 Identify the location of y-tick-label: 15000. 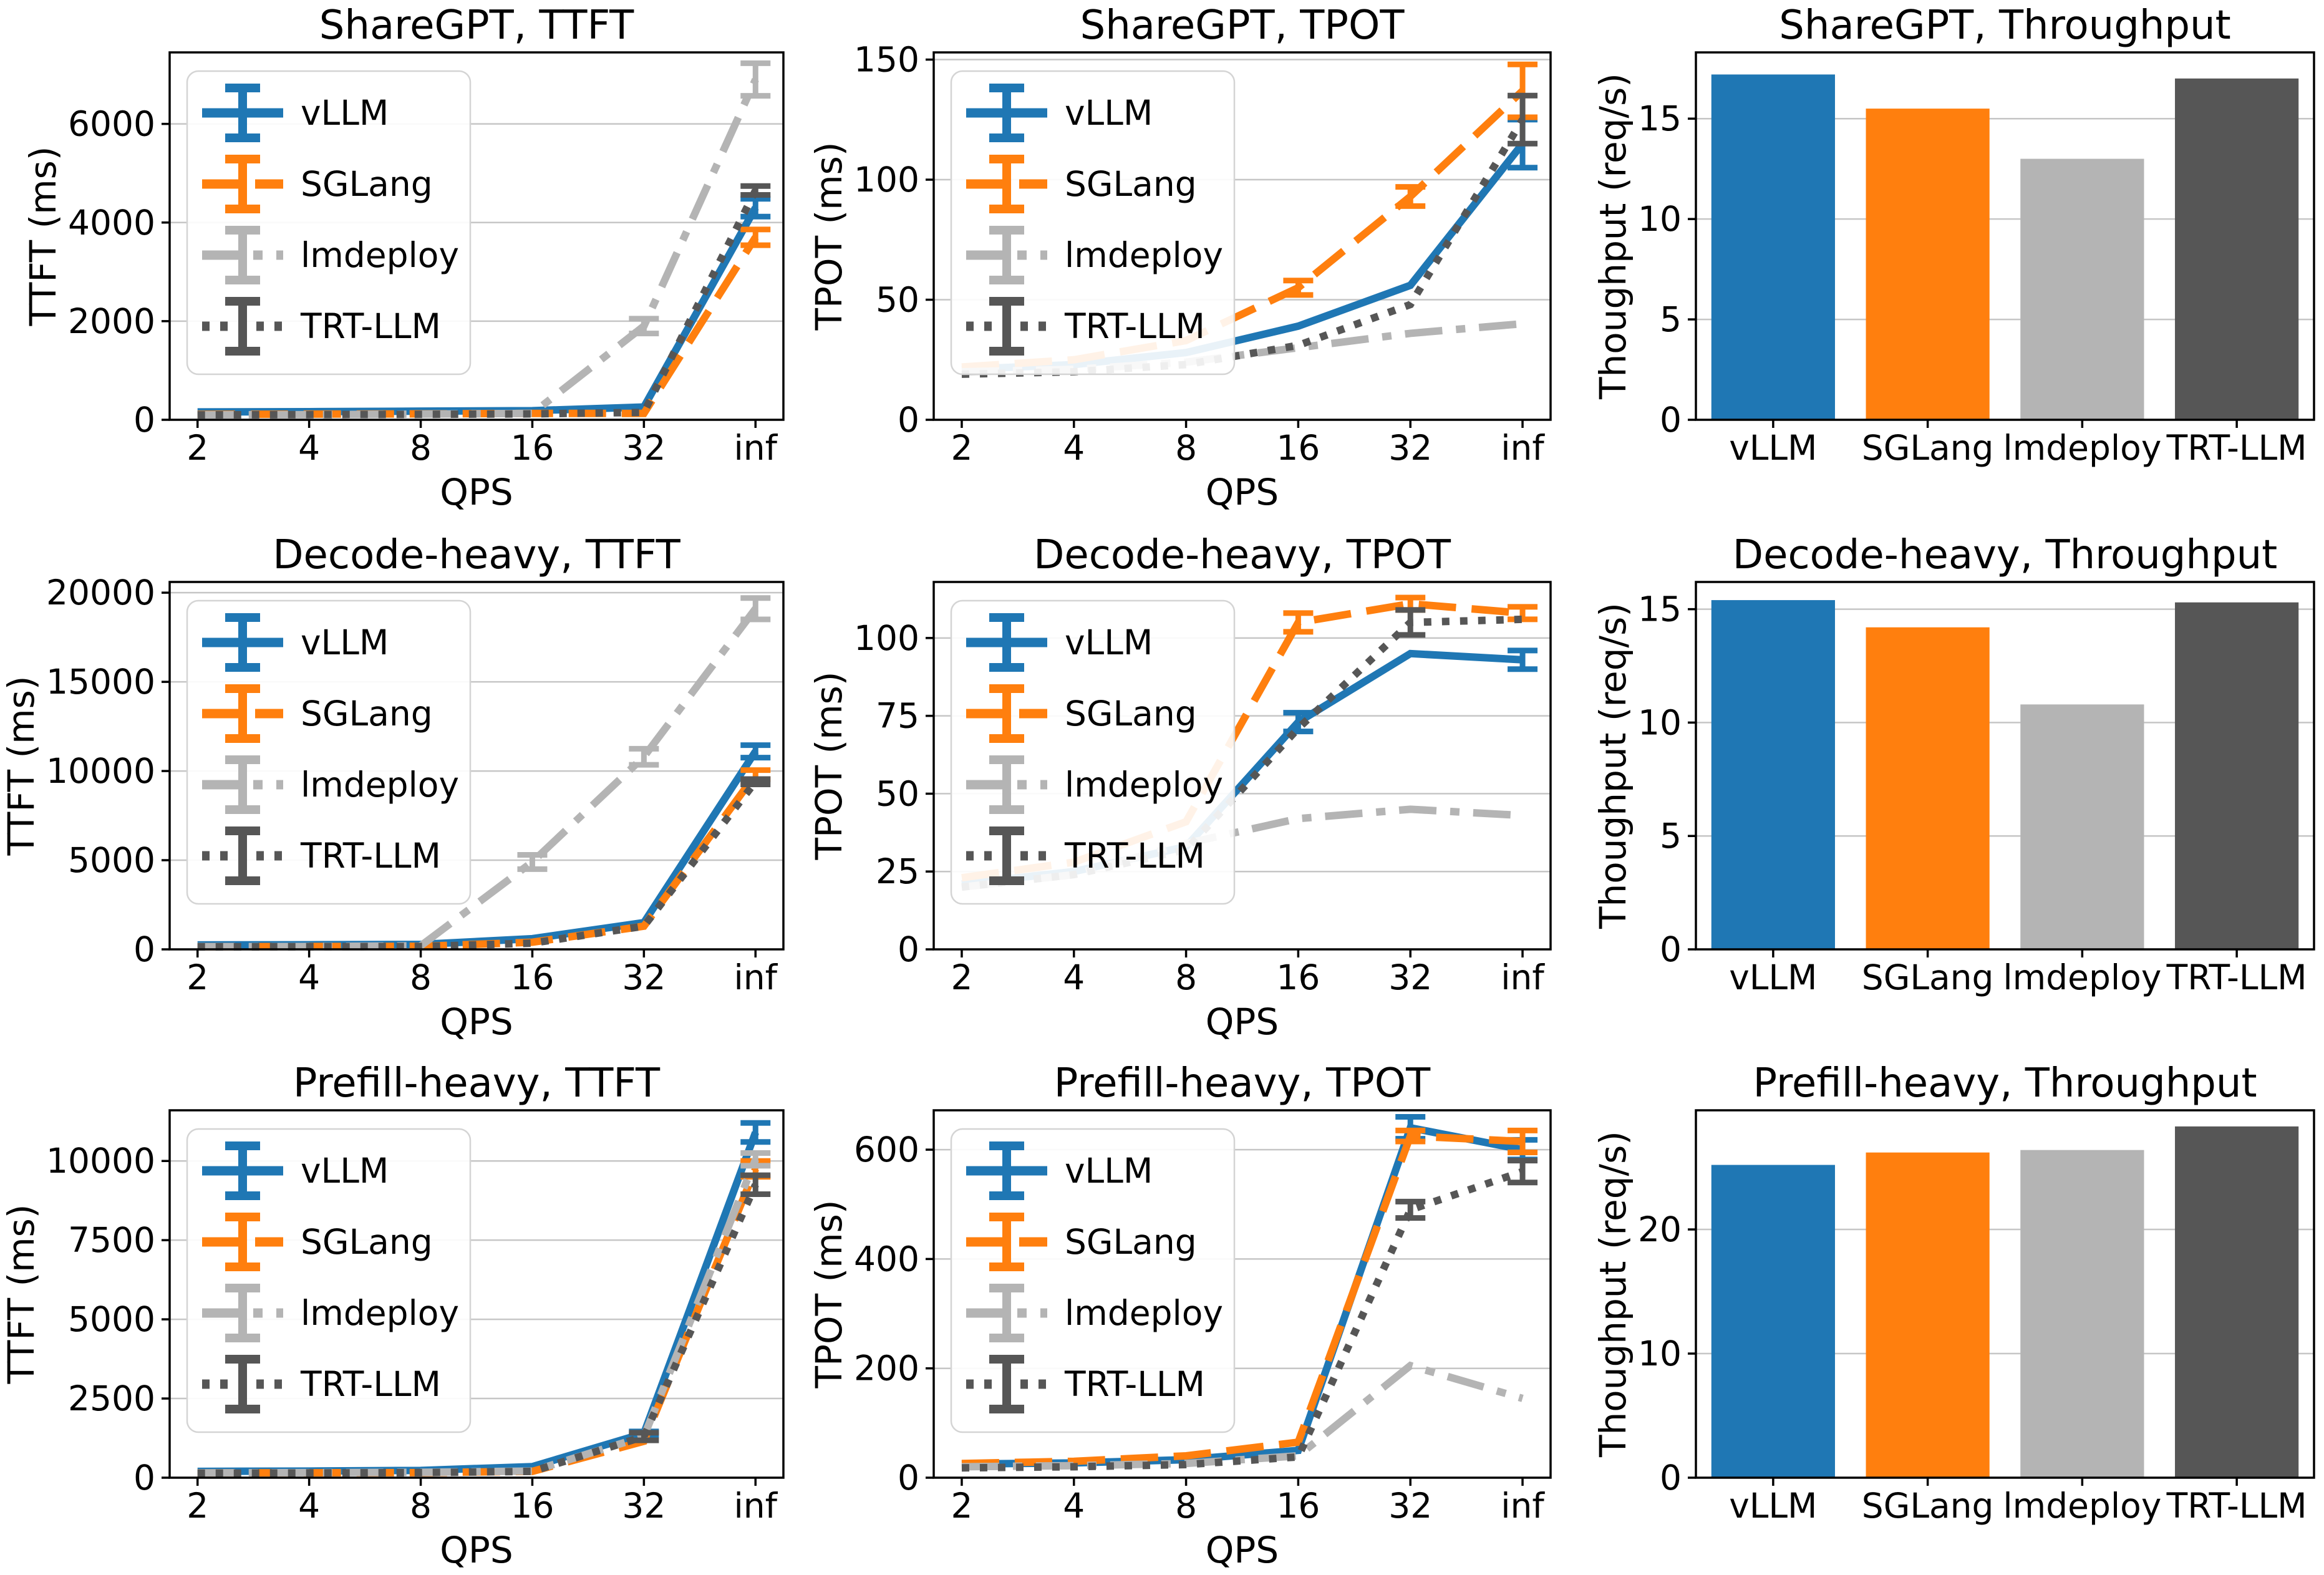
(100, 682).